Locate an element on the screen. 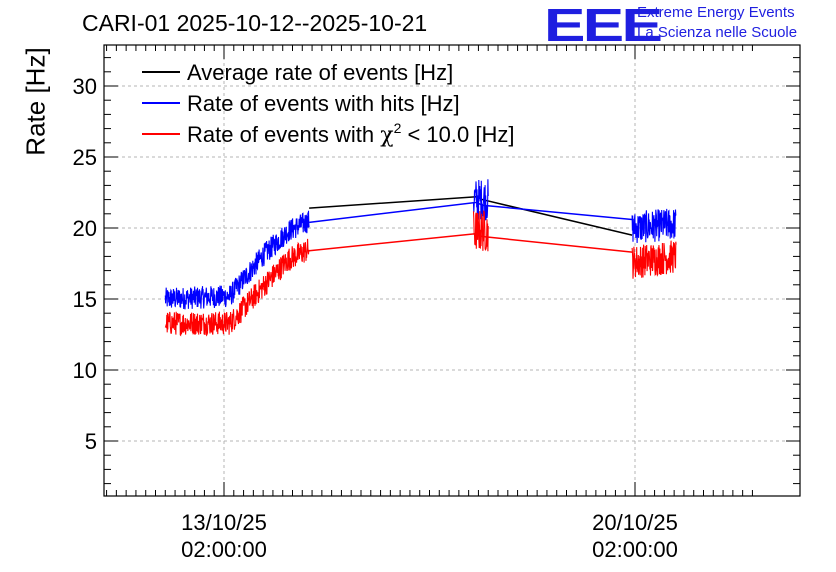 The height and width of the screenshot is (572, 836). y-tick-label: 15 is located at coordinates (85, 299).